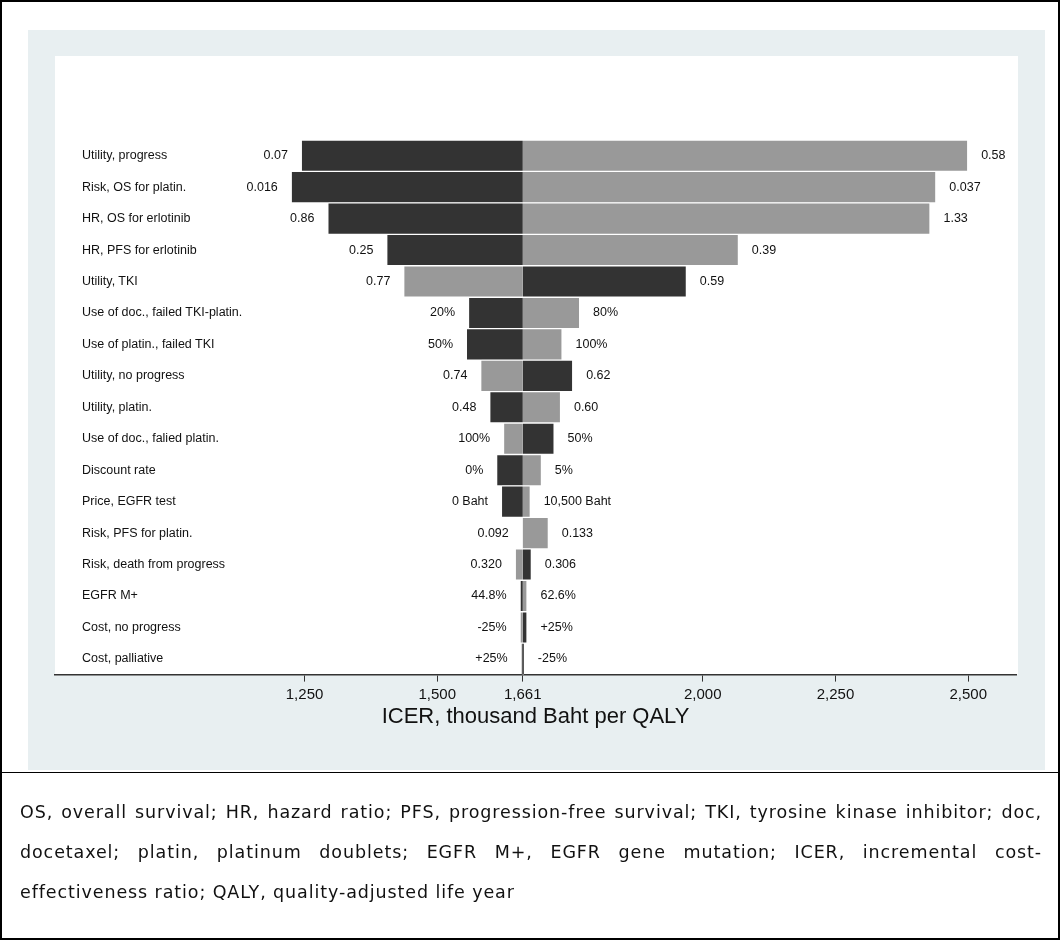 This screenshot has width=1060, height=940. Describe the element at coordinates (531, 852) in the screenshot. I see `text: OS, overall survival; HR, hazard ratio; PFS, progression-free survival; TKI, tyrosine kinase inhibitor; doc, docetaxel; platin, platinum doublets; EGFR M+, EGFR gene mutation; ICER, incremental cost-effectiveness ratio; QALY, quality-adjusted life year` at that location.